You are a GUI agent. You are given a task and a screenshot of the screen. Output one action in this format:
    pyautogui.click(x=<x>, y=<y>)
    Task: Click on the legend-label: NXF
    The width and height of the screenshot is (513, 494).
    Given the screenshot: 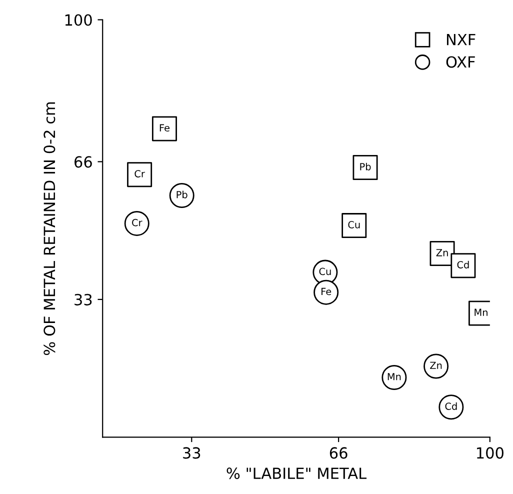 What is the action you would take?
    pyautogui.click(x=461, y=40)
    